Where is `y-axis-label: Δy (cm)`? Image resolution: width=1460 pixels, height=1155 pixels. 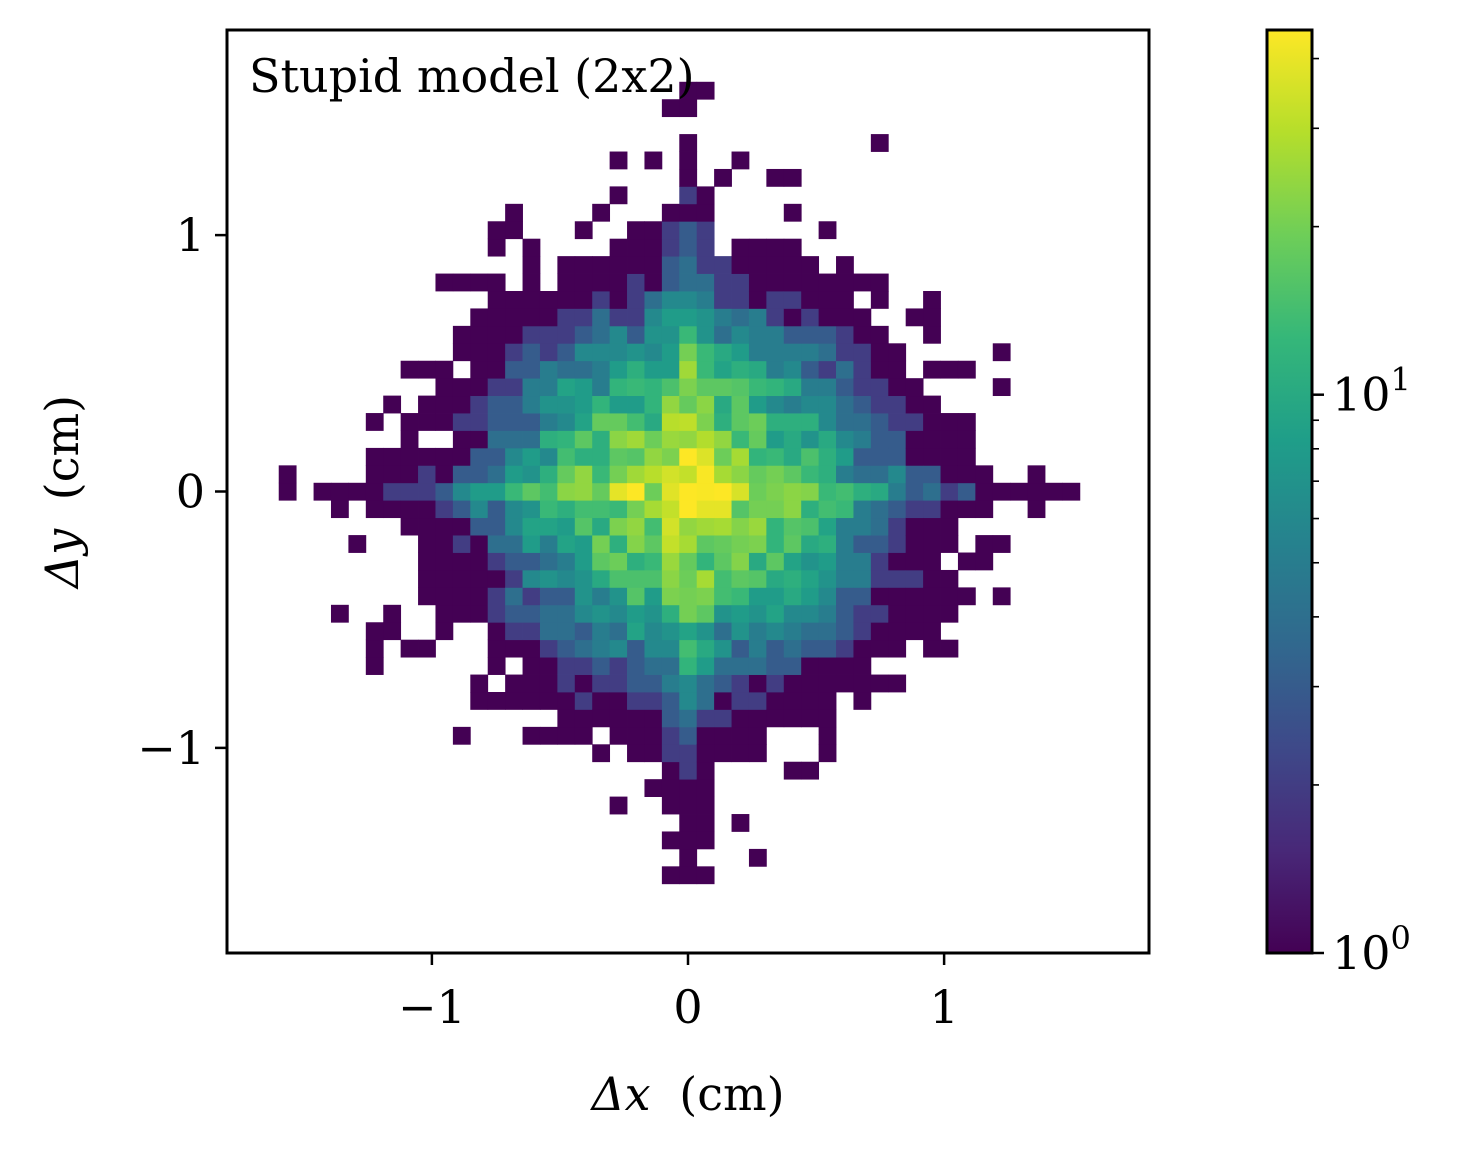 y-axis-label: Δy (cm) is located at coordinates (62, 492).